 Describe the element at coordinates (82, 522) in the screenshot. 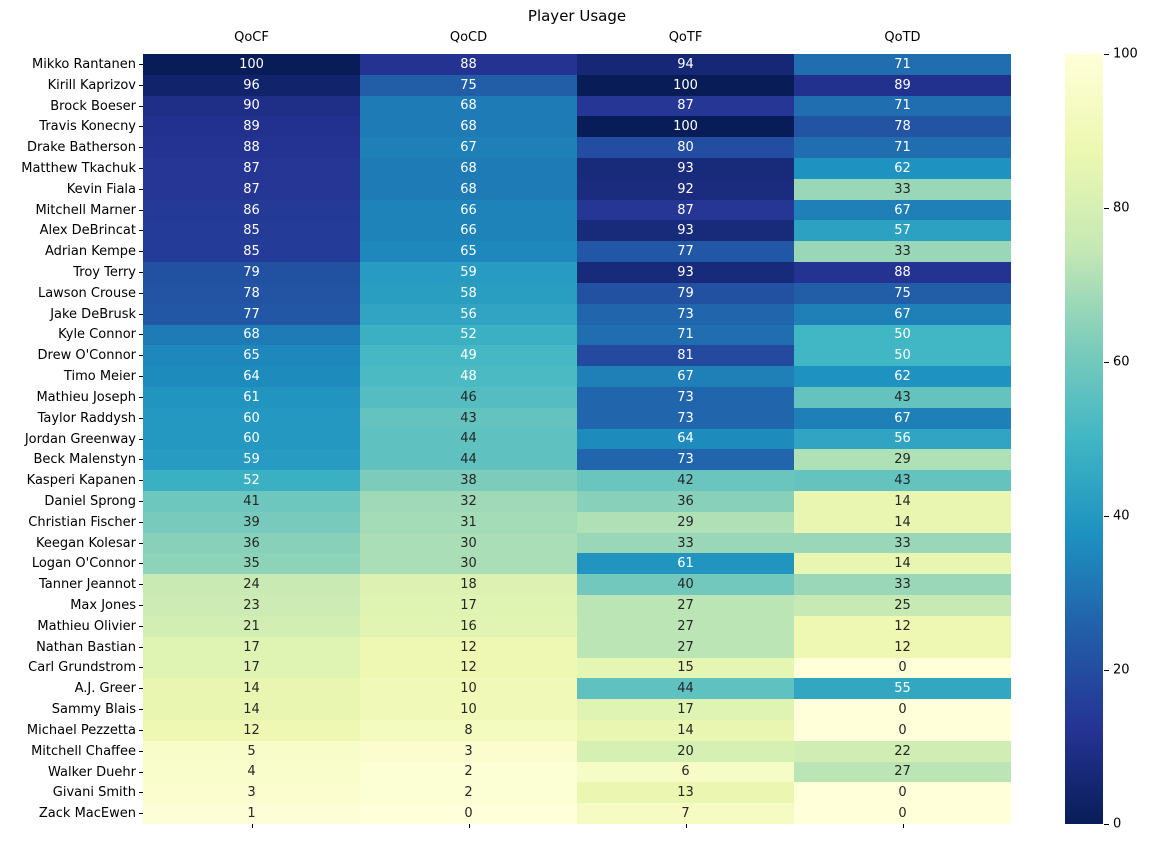

I see `player-name: Christian Fischer` at that location.